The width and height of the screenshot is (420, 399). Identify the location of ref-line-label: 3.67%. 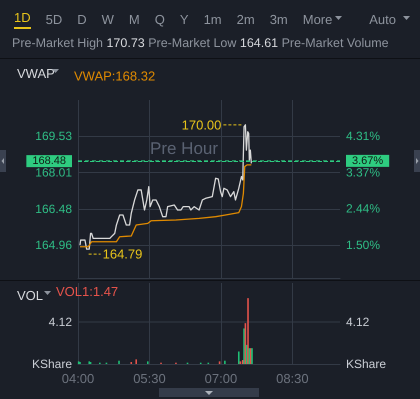
(368, 160).